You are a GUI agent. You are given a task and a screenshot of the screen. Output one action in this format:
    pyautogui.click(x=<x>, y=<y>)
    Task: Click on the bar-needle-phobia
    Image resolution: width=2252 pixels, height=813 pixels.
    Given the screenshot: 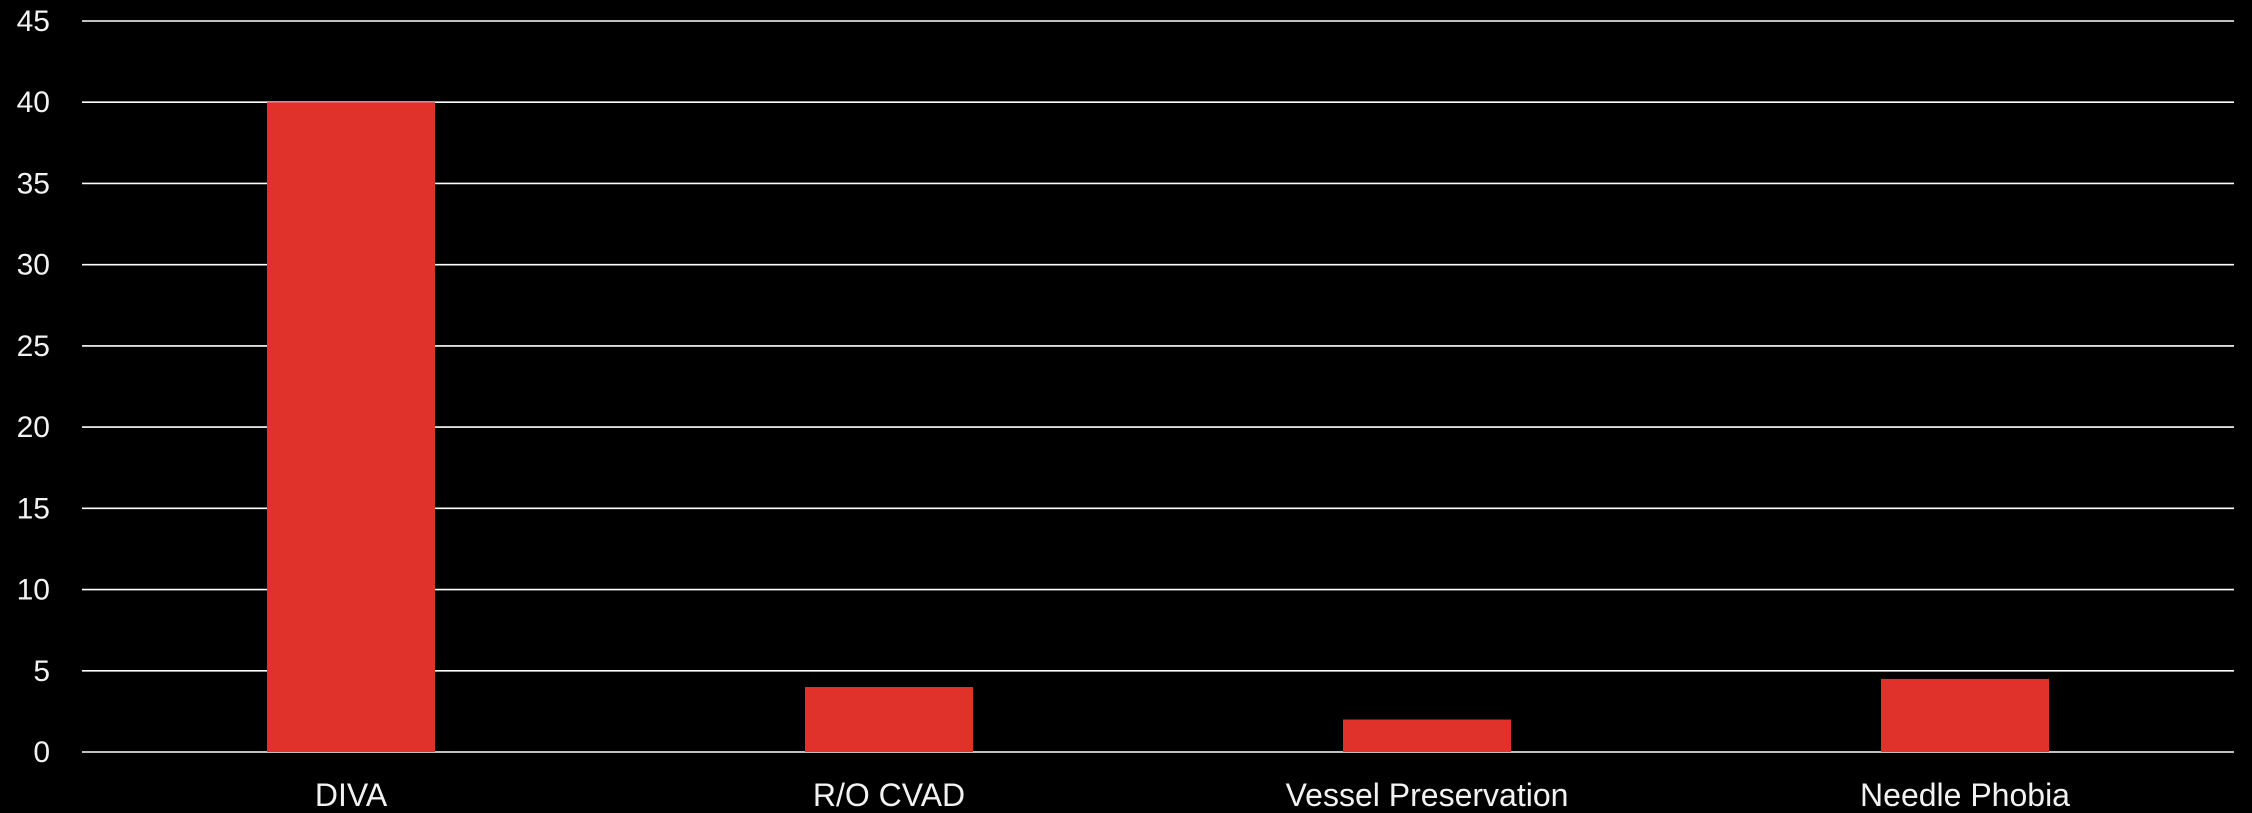 What is the action you would take?
    pyautogui.click(x=1965, y=715)
    